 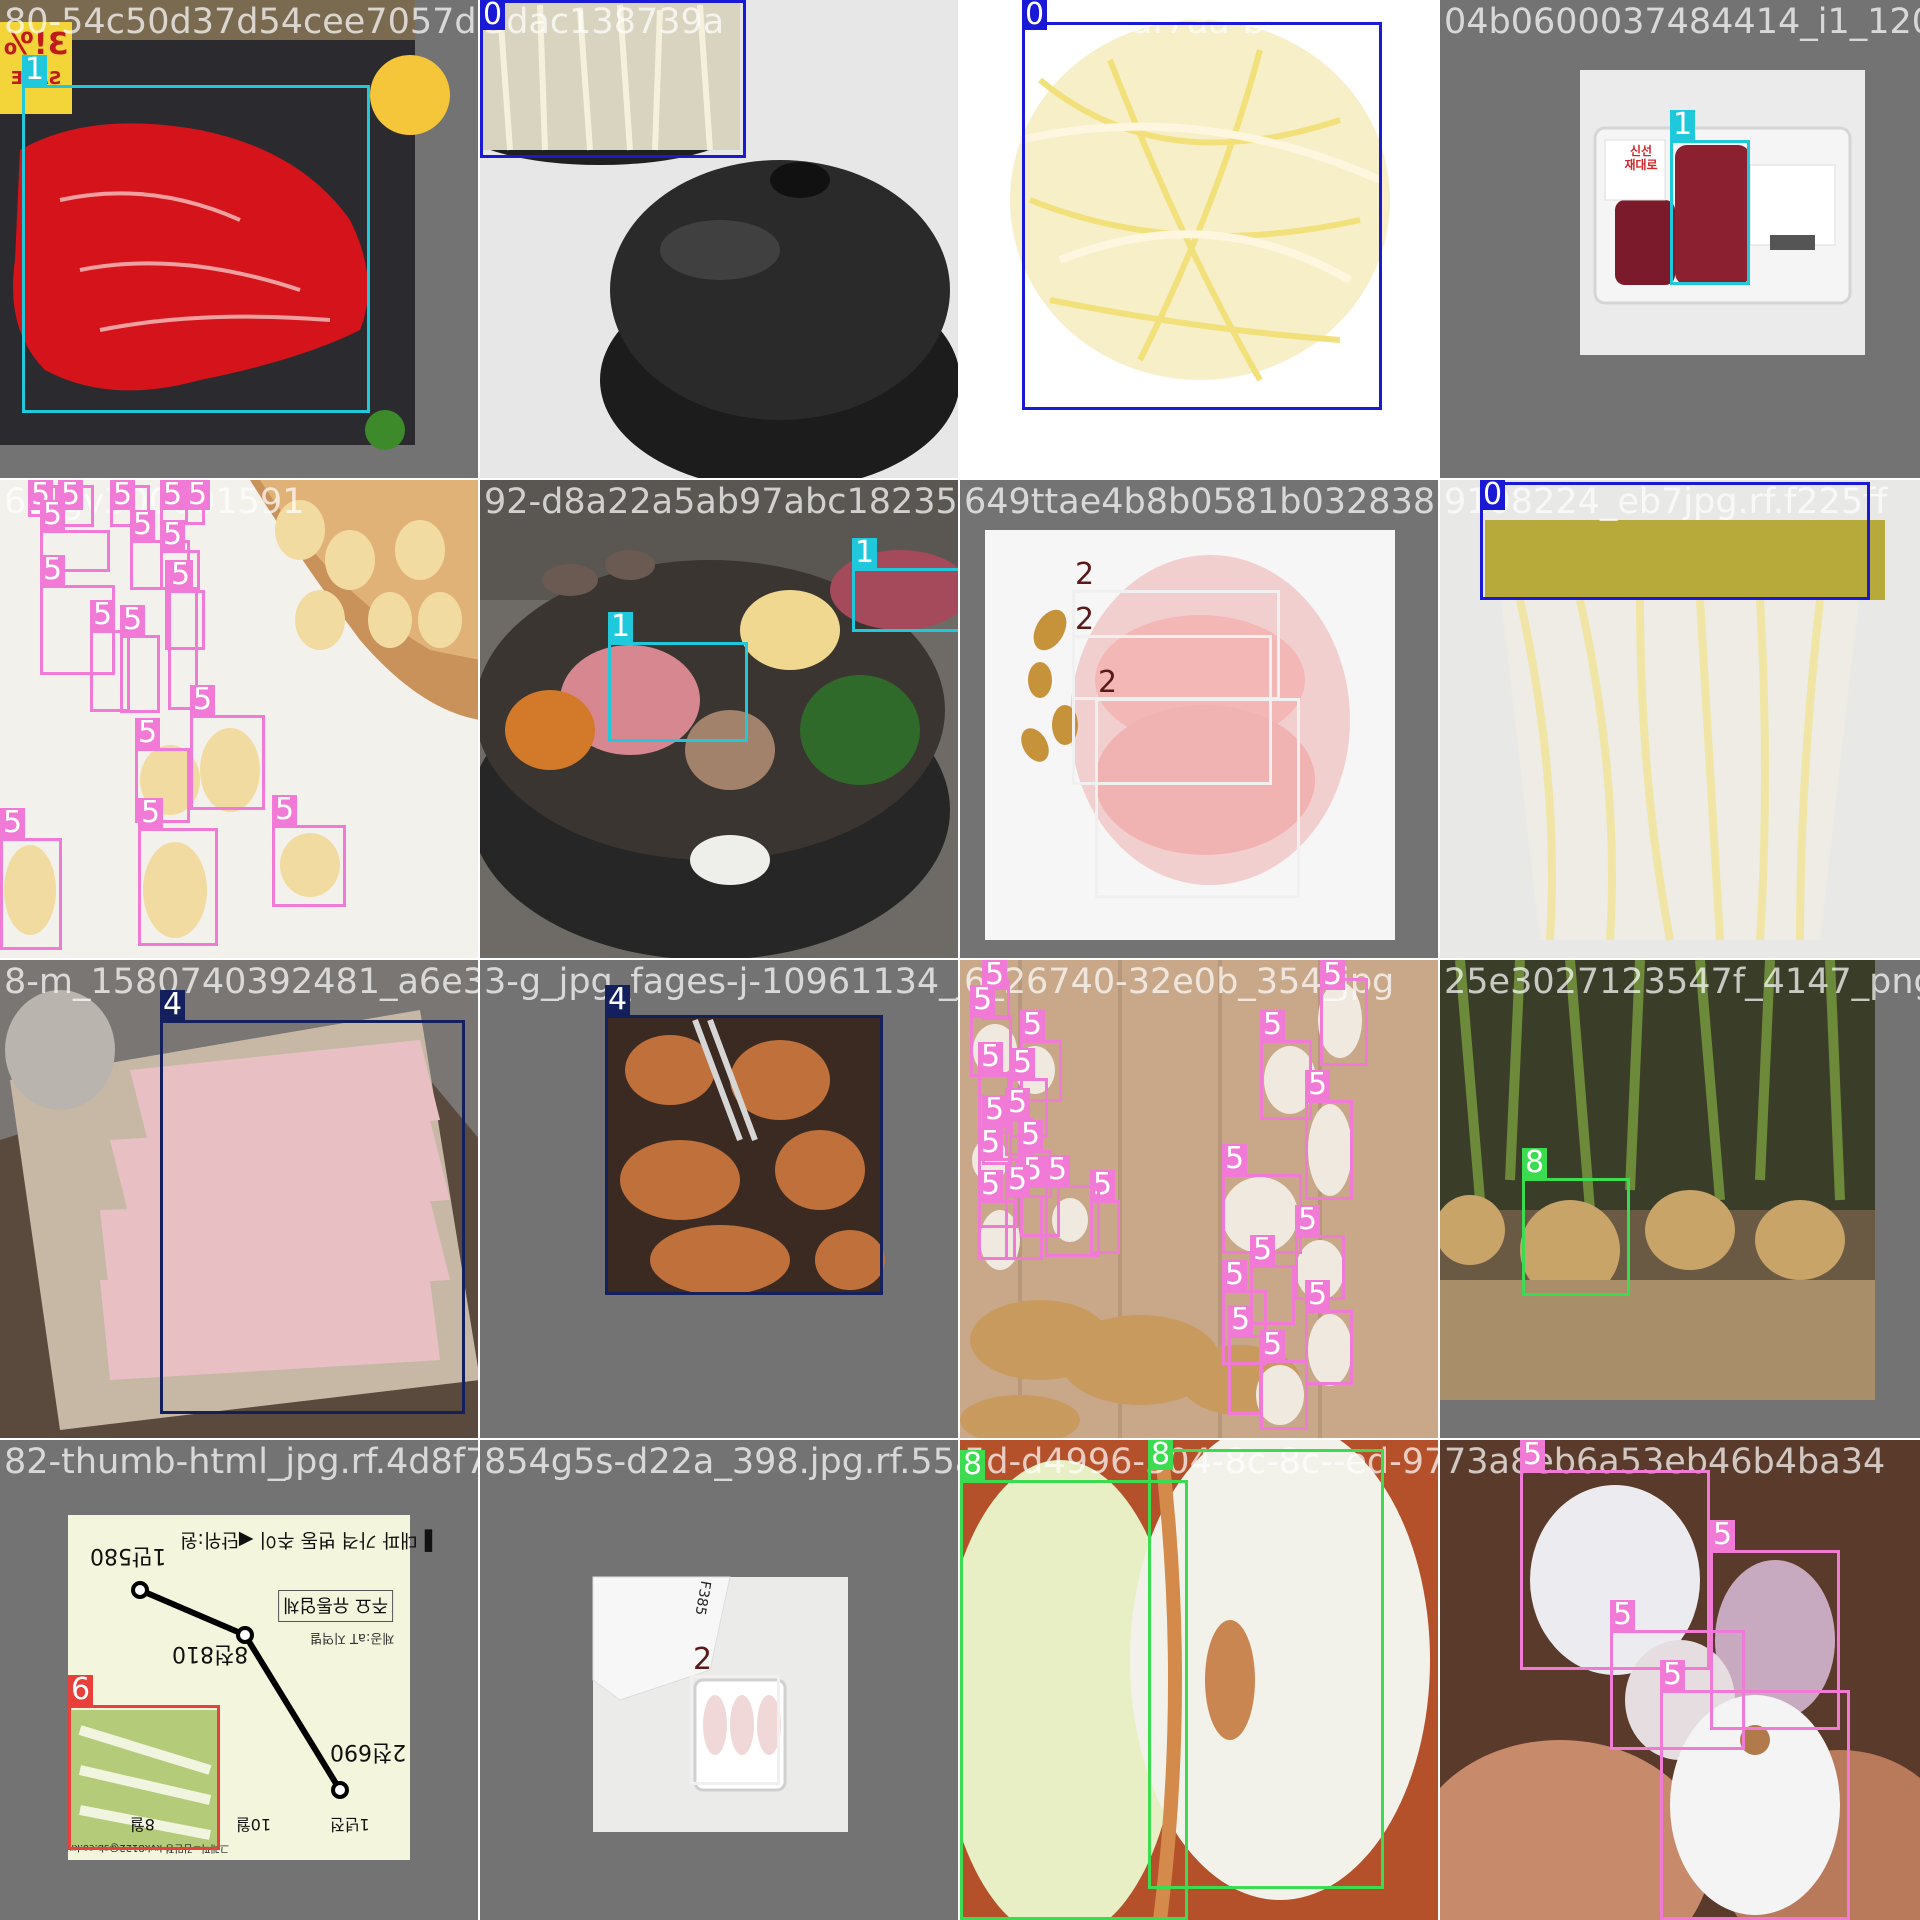 I want to click on x-label-2: 10월, so click(x=254, y=1824).